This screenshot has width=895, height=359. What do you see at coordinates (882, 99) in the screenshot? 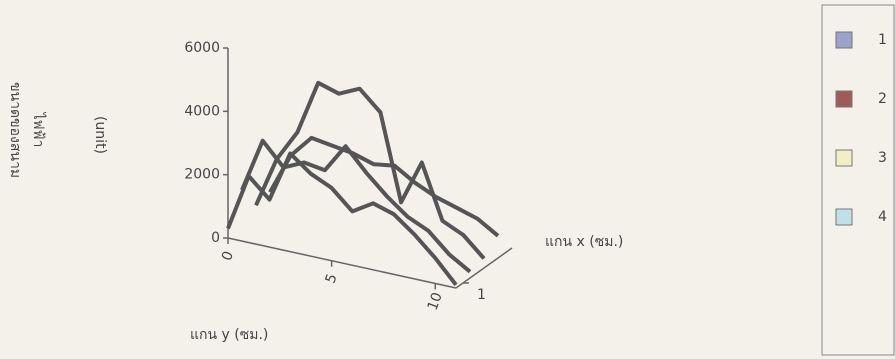
I see `legend-label: 2` at bounding box center [882, 99].